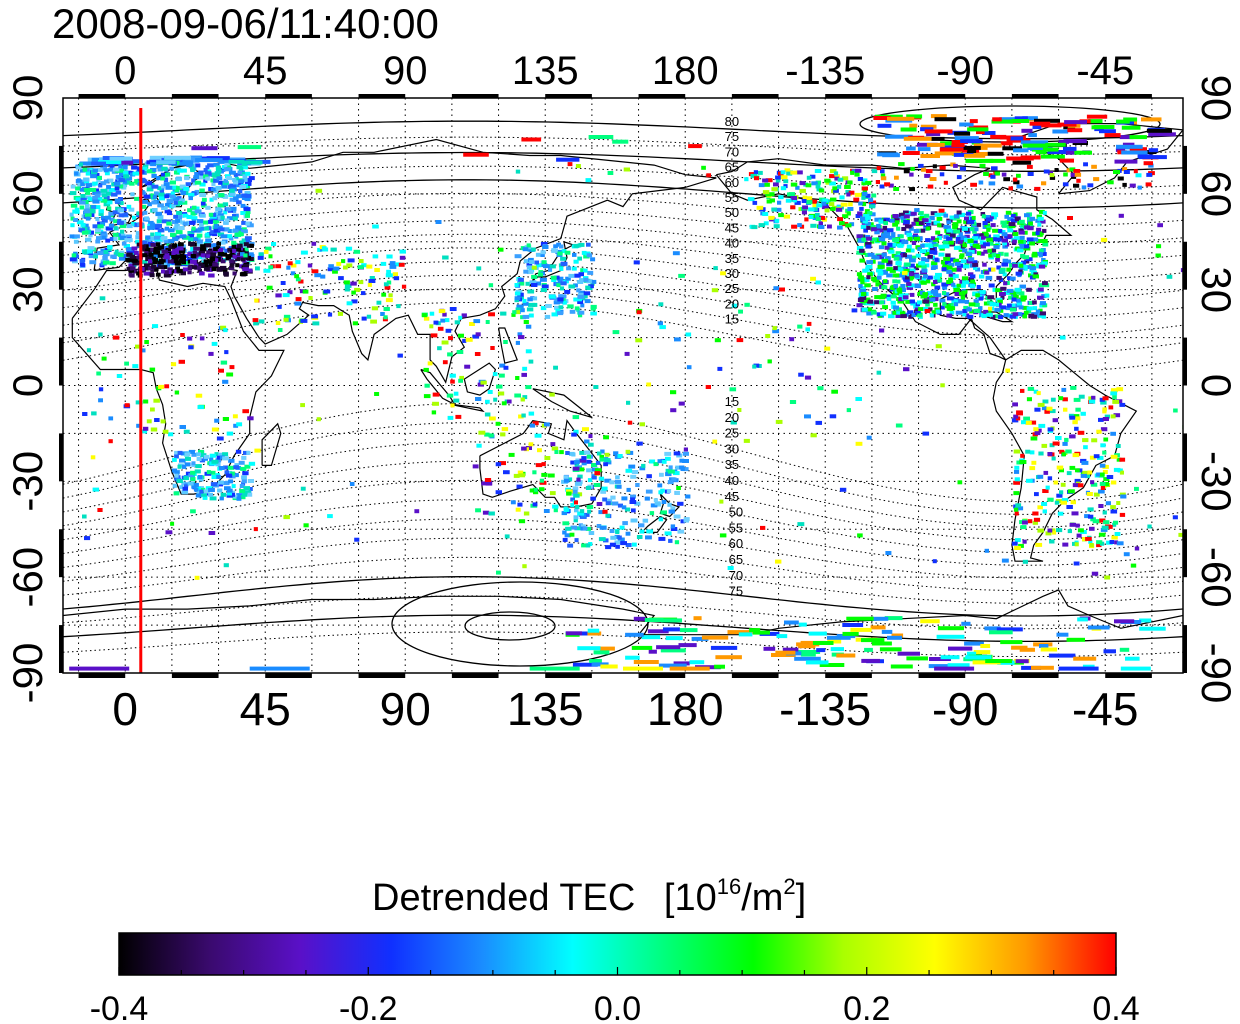  What do you see at coordinates (732, 121) in the screenshot?
I see `contour-label-north: 80` at bounding box center [732, 121].